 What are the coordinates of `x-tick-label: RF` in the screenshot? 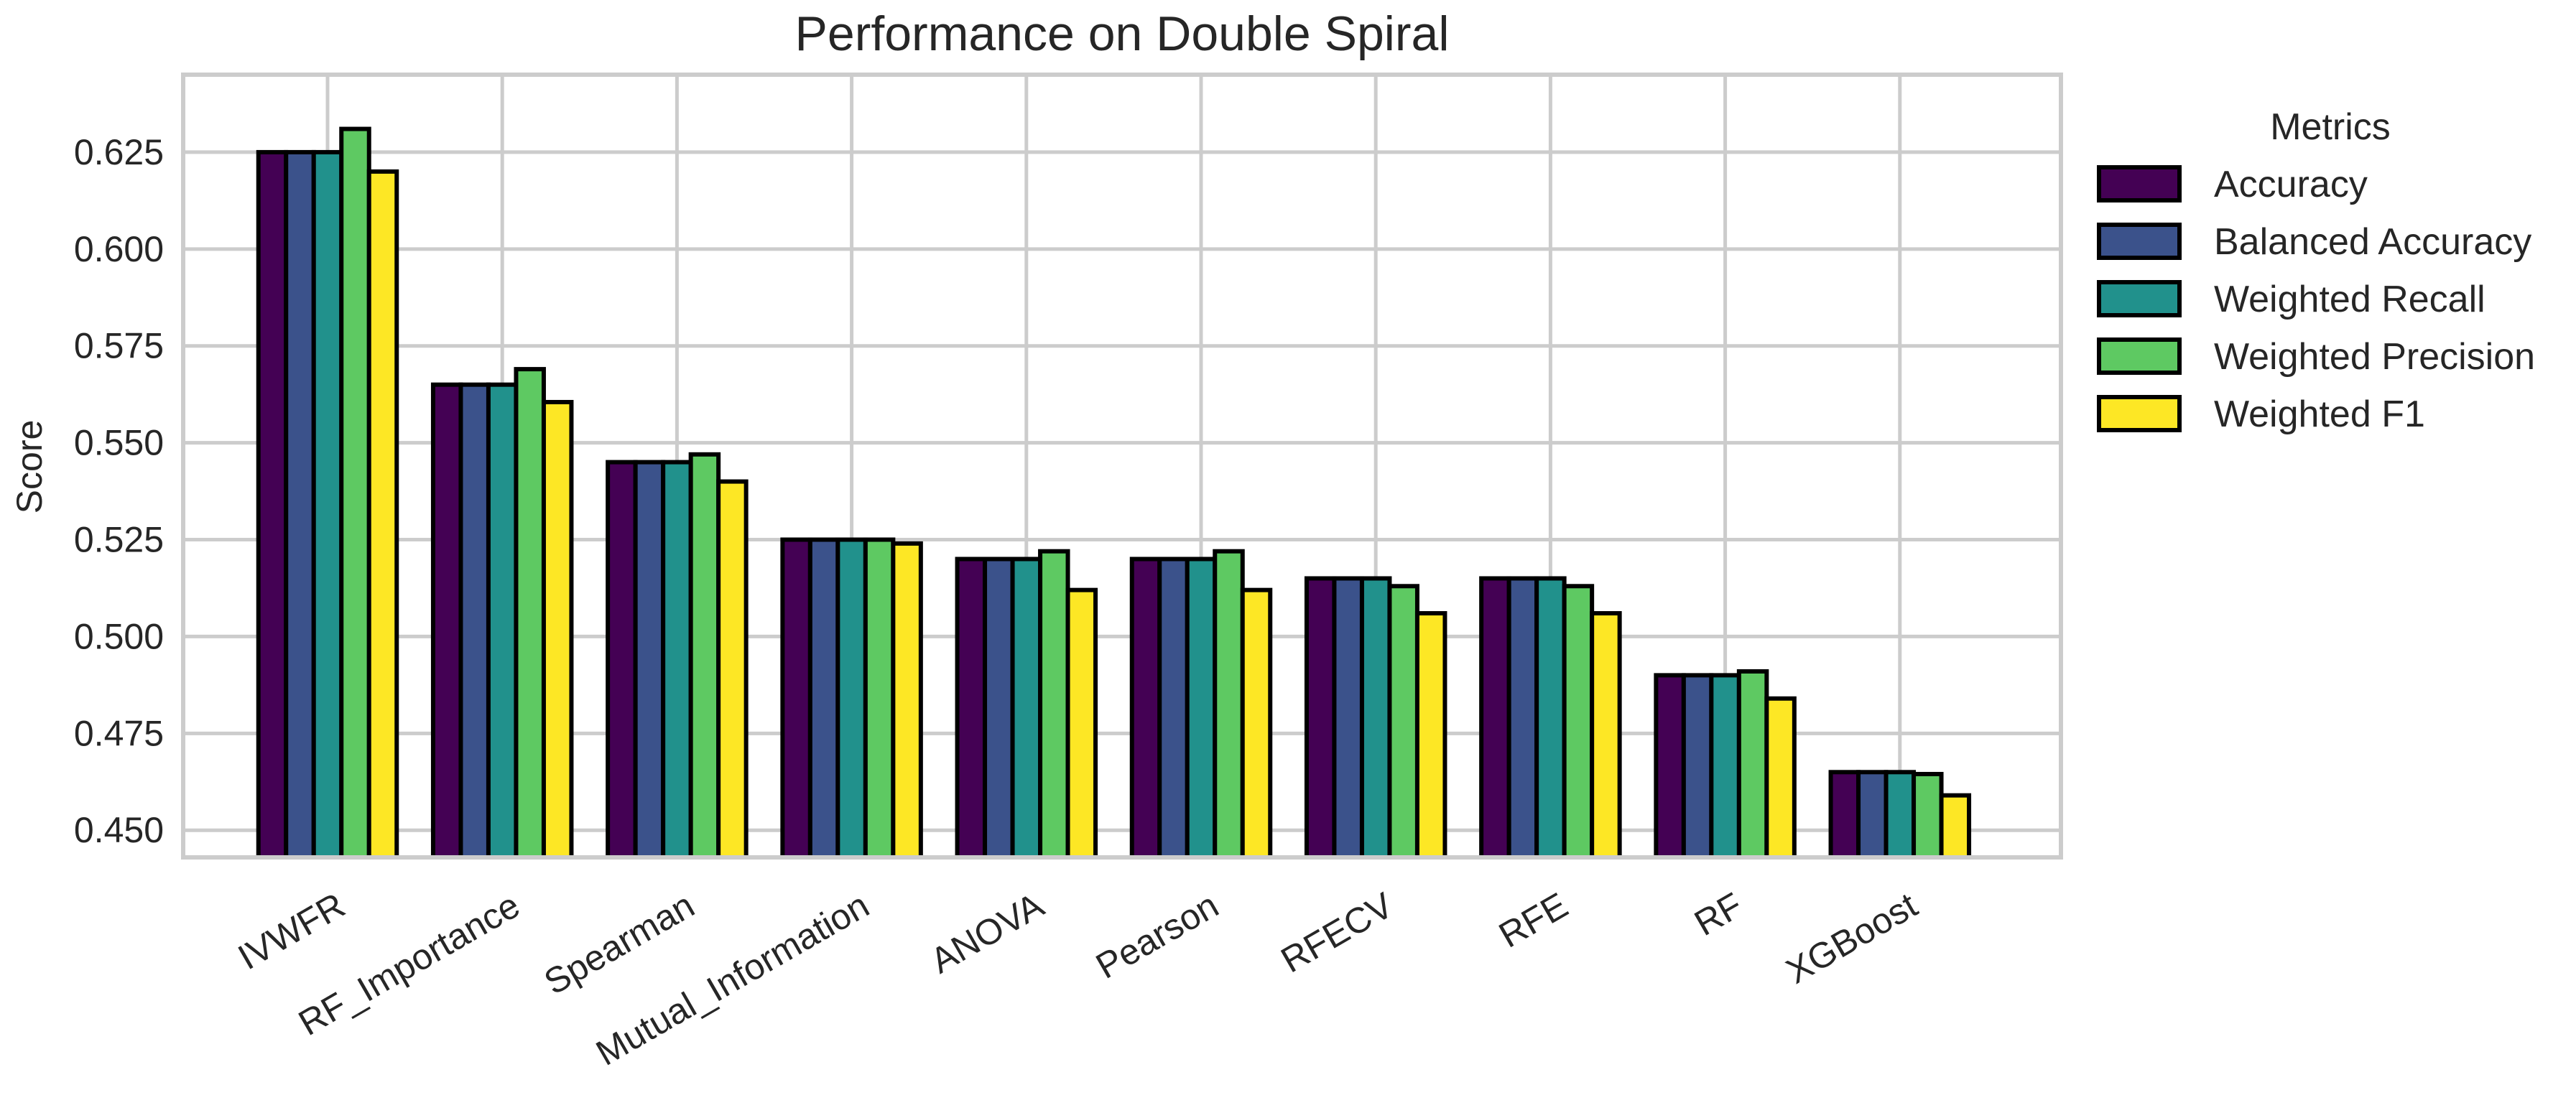 It's located at (1718, 914).